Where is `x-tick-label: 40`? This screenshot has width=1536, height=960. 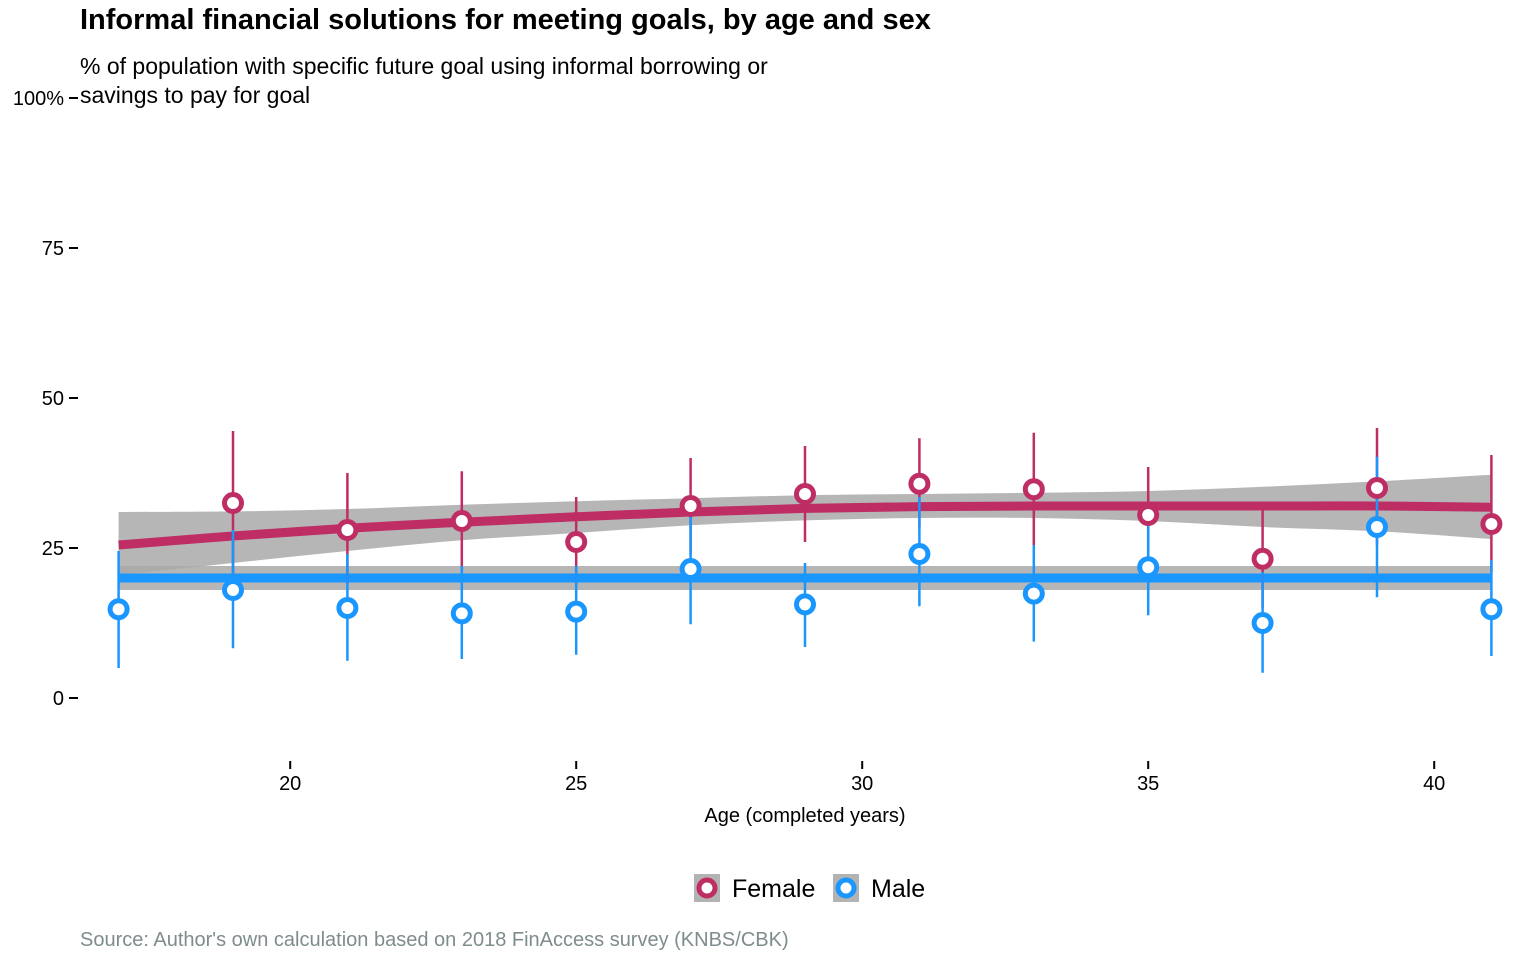 x-tick-label: 40 is located at coordinates (1434, 784).